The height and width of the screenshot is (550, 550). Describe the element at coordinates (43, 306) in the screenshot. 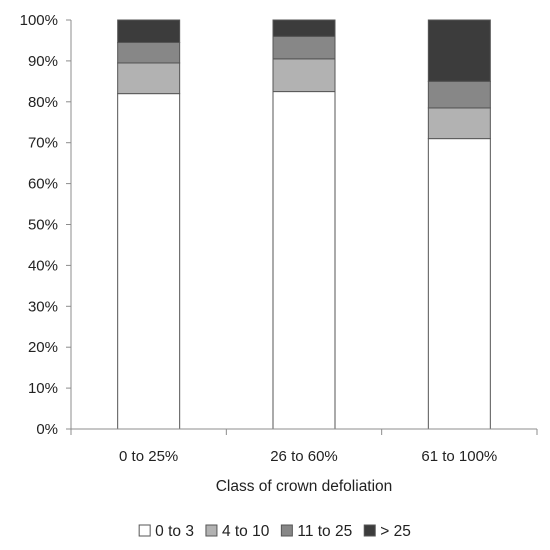

I see `y-tick-label: 30%` at that location.